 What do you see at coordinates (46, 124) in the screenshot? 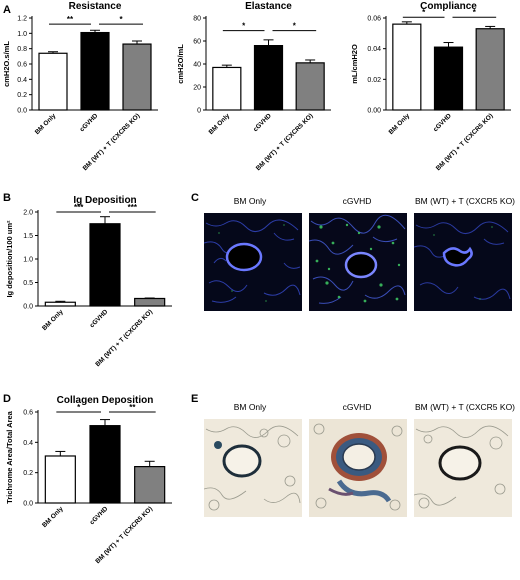
I see `resistance-category-label-0: BM Only` at bounding box center [46, 124].